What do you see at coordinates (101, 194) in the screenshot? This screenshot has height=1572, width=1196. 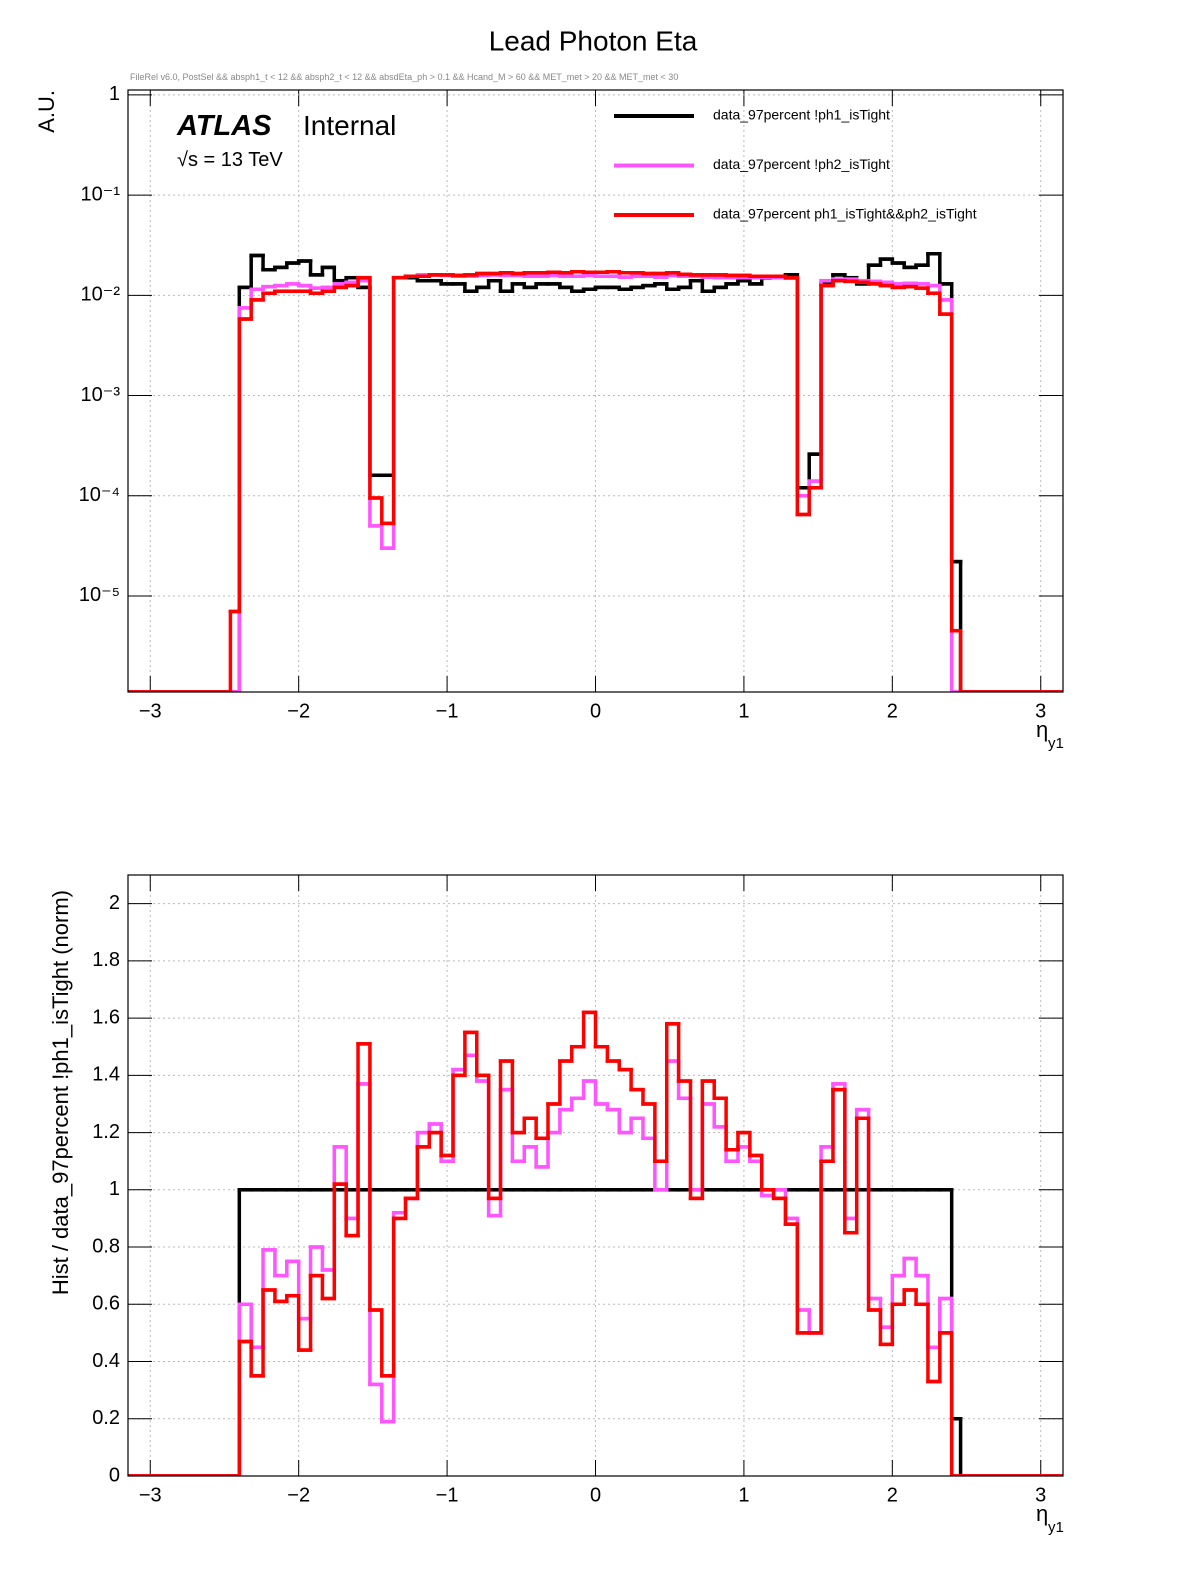 I see `y-tick-label: 10⁻¹` at bounding box center [101, 194].